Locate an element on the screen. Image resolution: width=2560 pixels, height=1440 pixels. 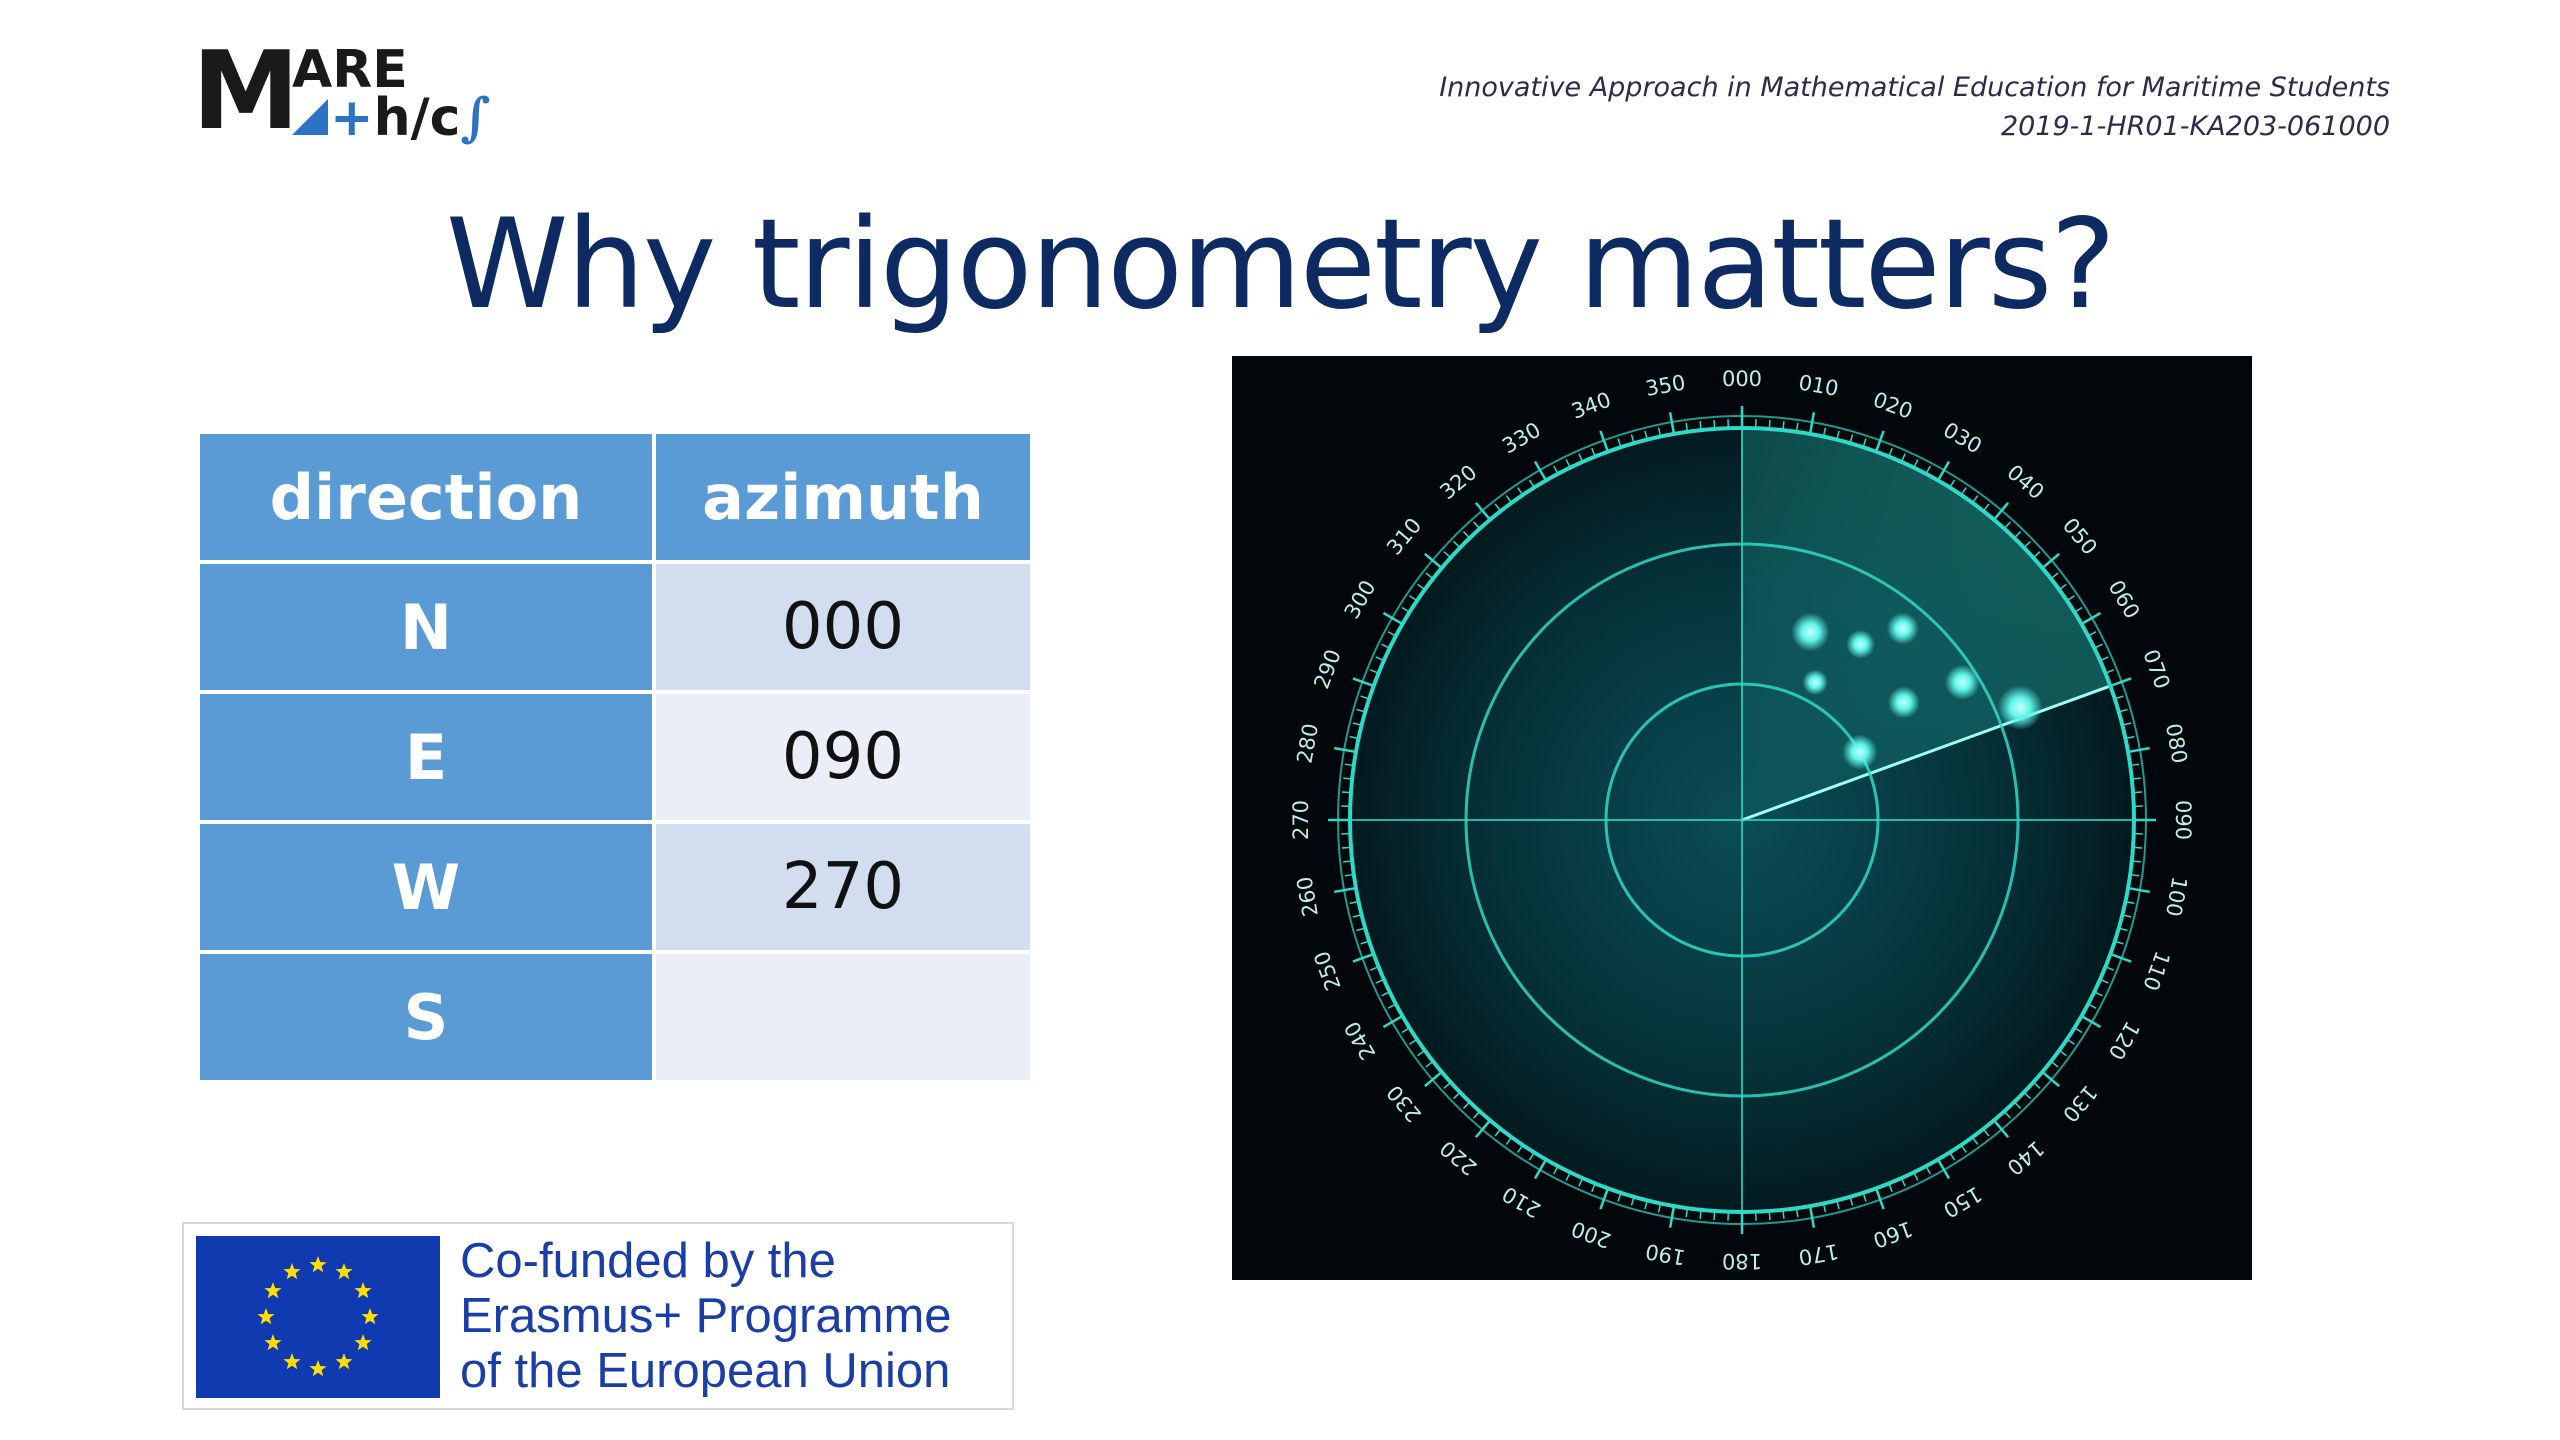
bearing-label: 100 is located at coordinates (2176, 897).